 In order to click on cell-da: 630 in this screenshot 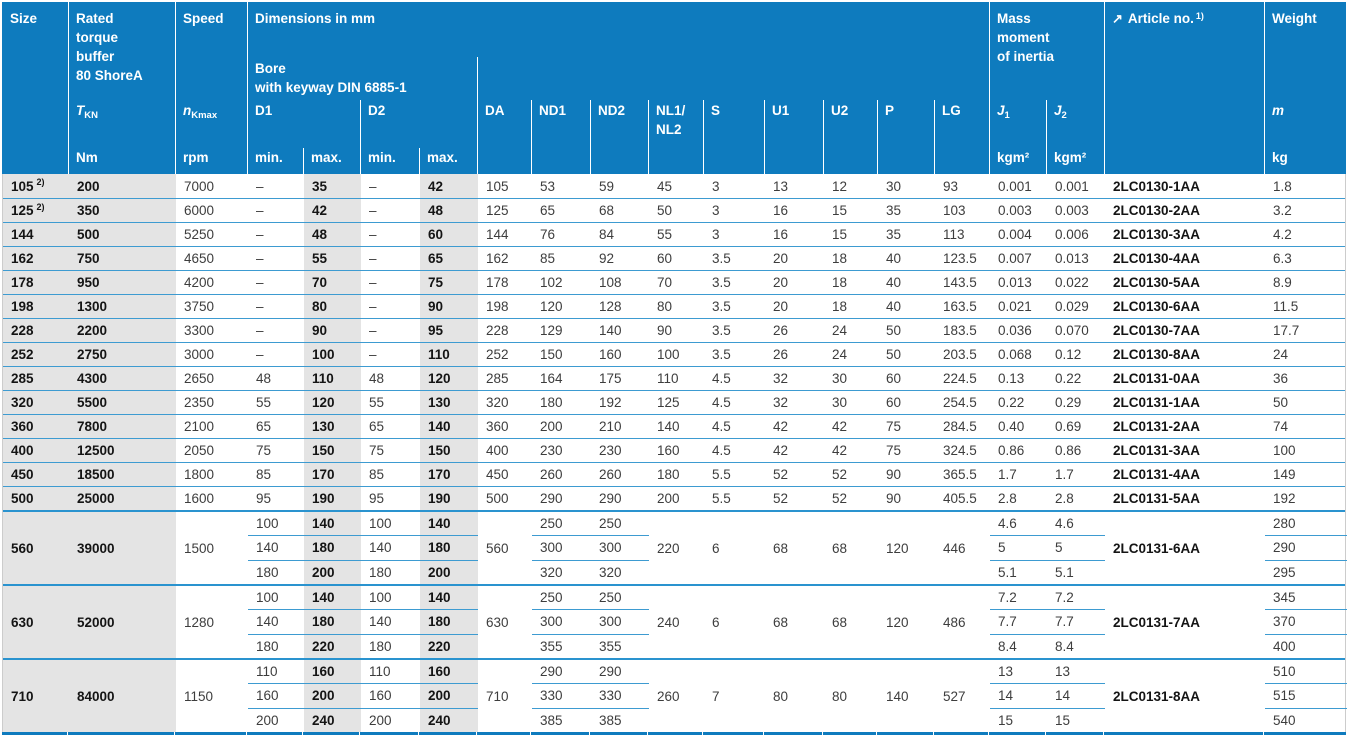, I will do `click(497, 622)`.